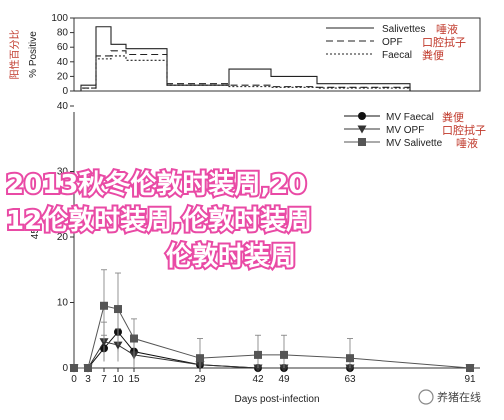  Describe the element at coordinates (74, 379) in the screenshot. I see `bottom-x-tick-label-0: 0` at that location.